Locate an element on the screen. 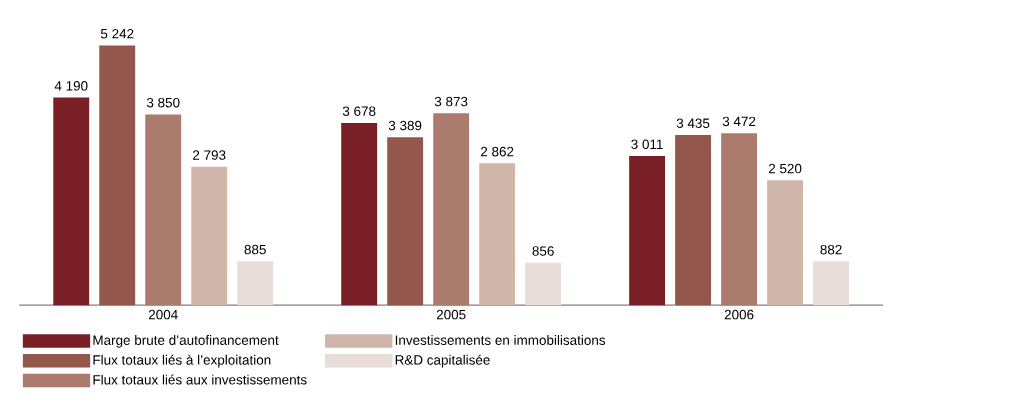  data-label: 885 is located at coordinates (255, 249).